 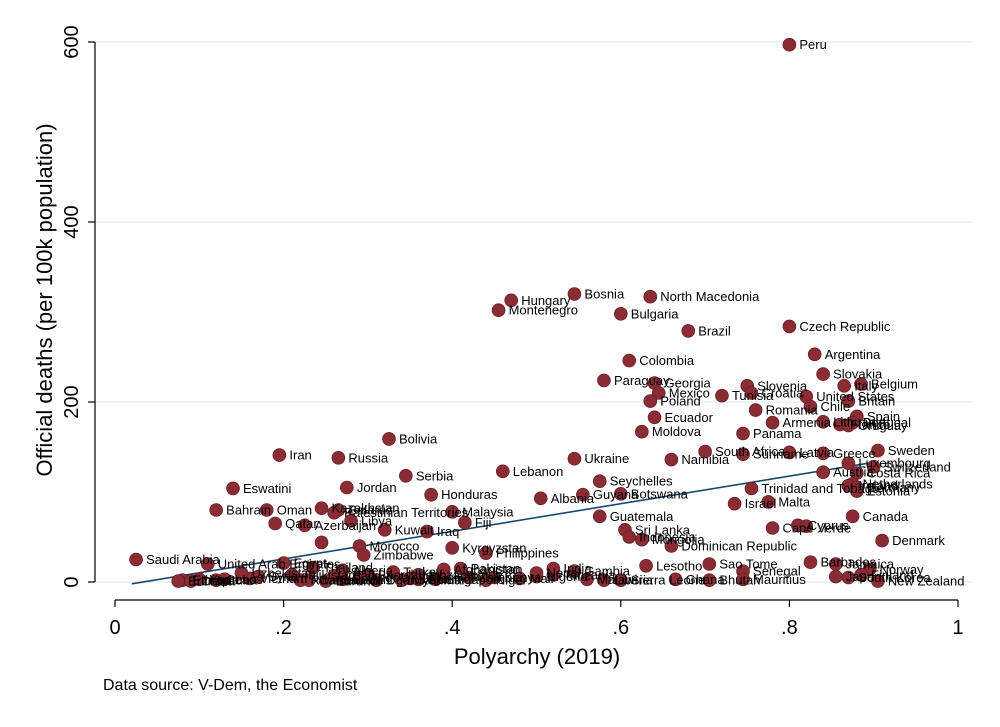 I want to click on point-label: Chile, so click(x=835, y=406).